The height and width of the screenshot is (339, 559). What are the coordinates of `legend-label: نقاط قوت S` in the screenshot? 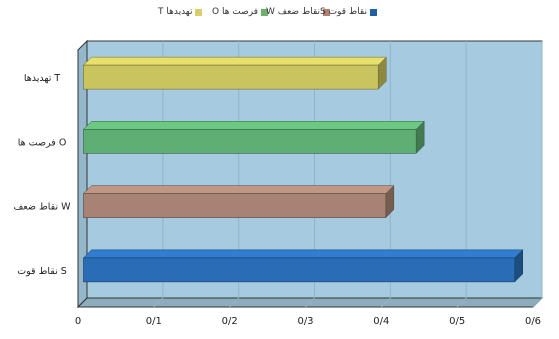 It's located at (343, 12).